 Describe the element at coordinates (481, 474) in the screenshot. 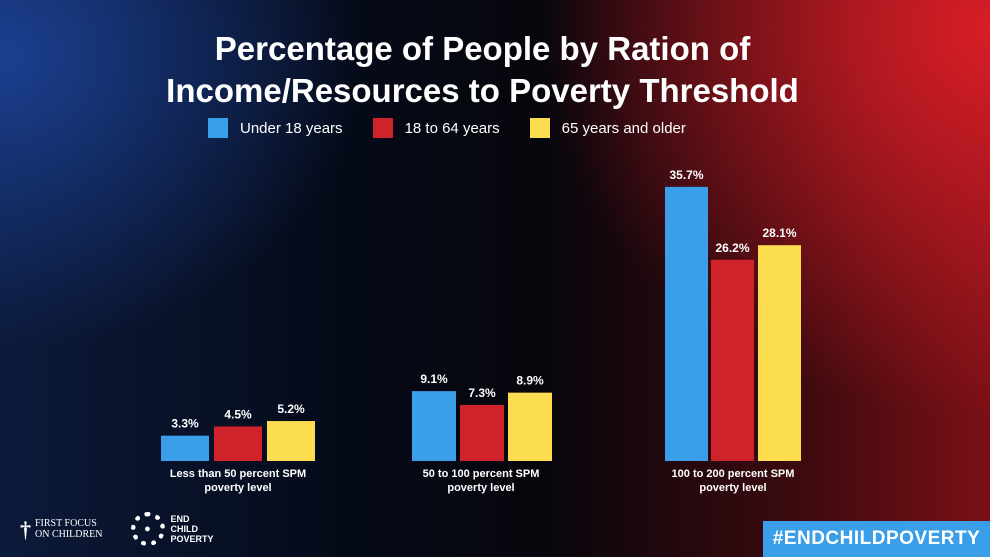

I see `category-line: 50 to 100 percent SPM` at that location.